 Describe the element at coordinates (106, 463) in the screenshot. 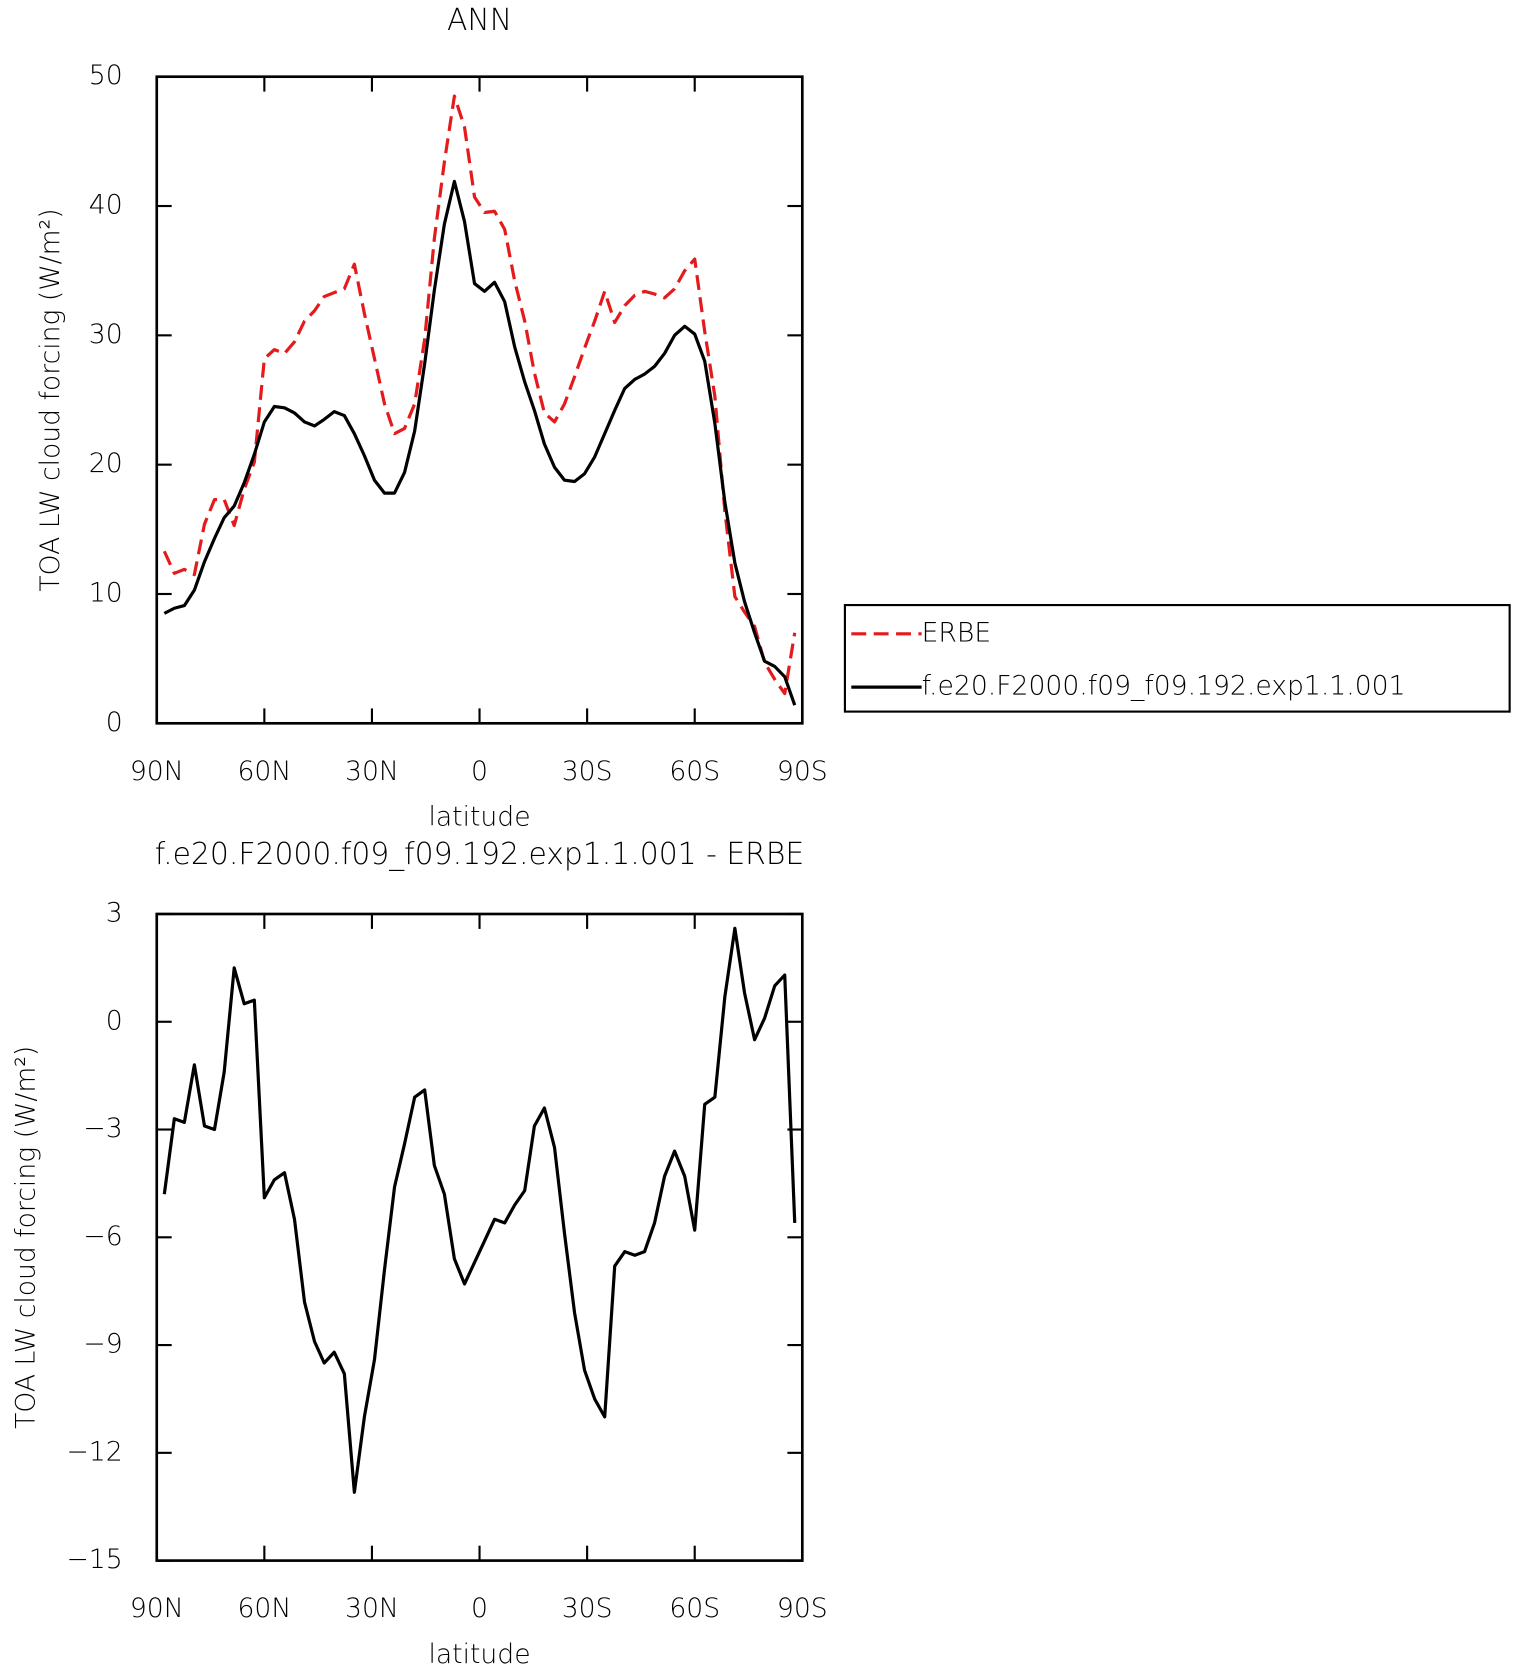

I see `y-tick-label: 20` at that location.